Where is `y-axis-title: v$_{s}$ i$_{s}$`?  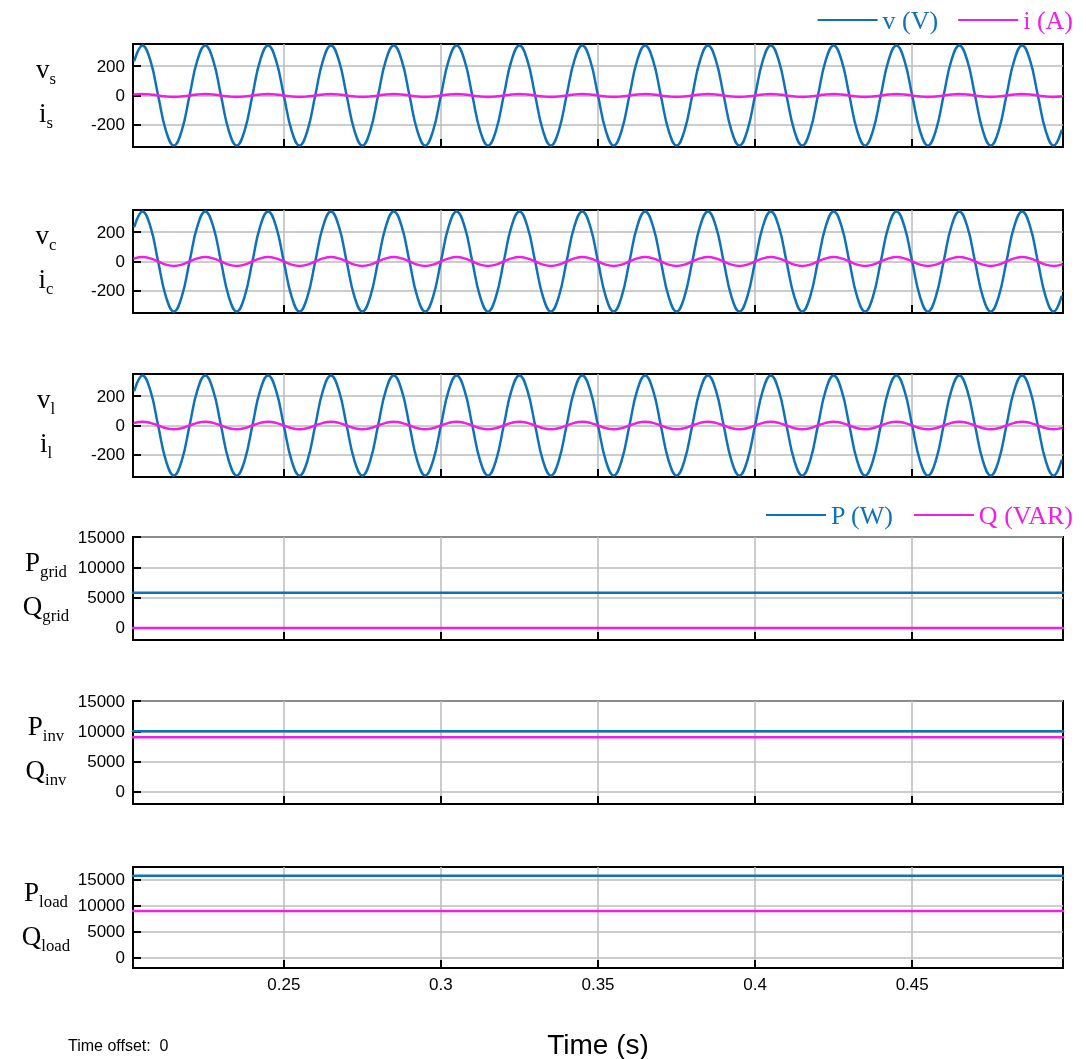
y-axis-title: v$_{s}$ i$_{s}$ is located at coordinates (45, 93).